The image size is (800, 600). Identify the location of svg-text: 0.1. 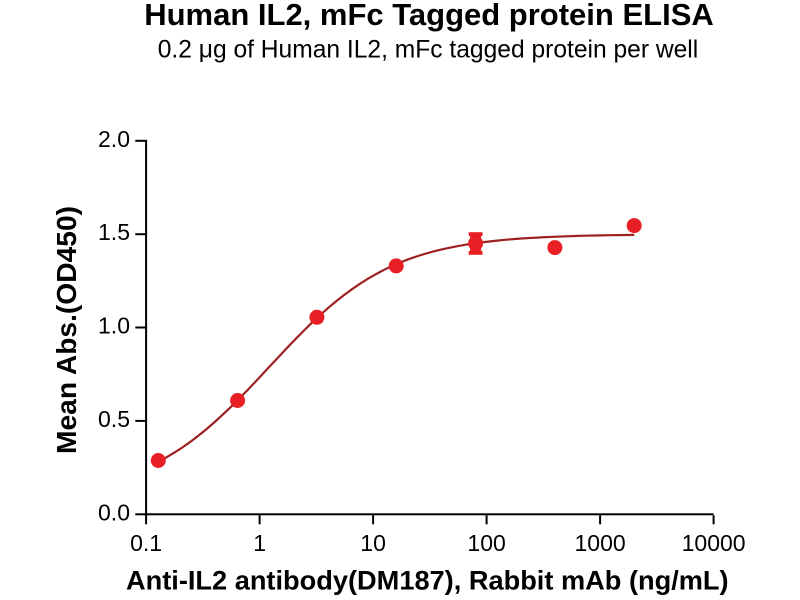
(146, 543).